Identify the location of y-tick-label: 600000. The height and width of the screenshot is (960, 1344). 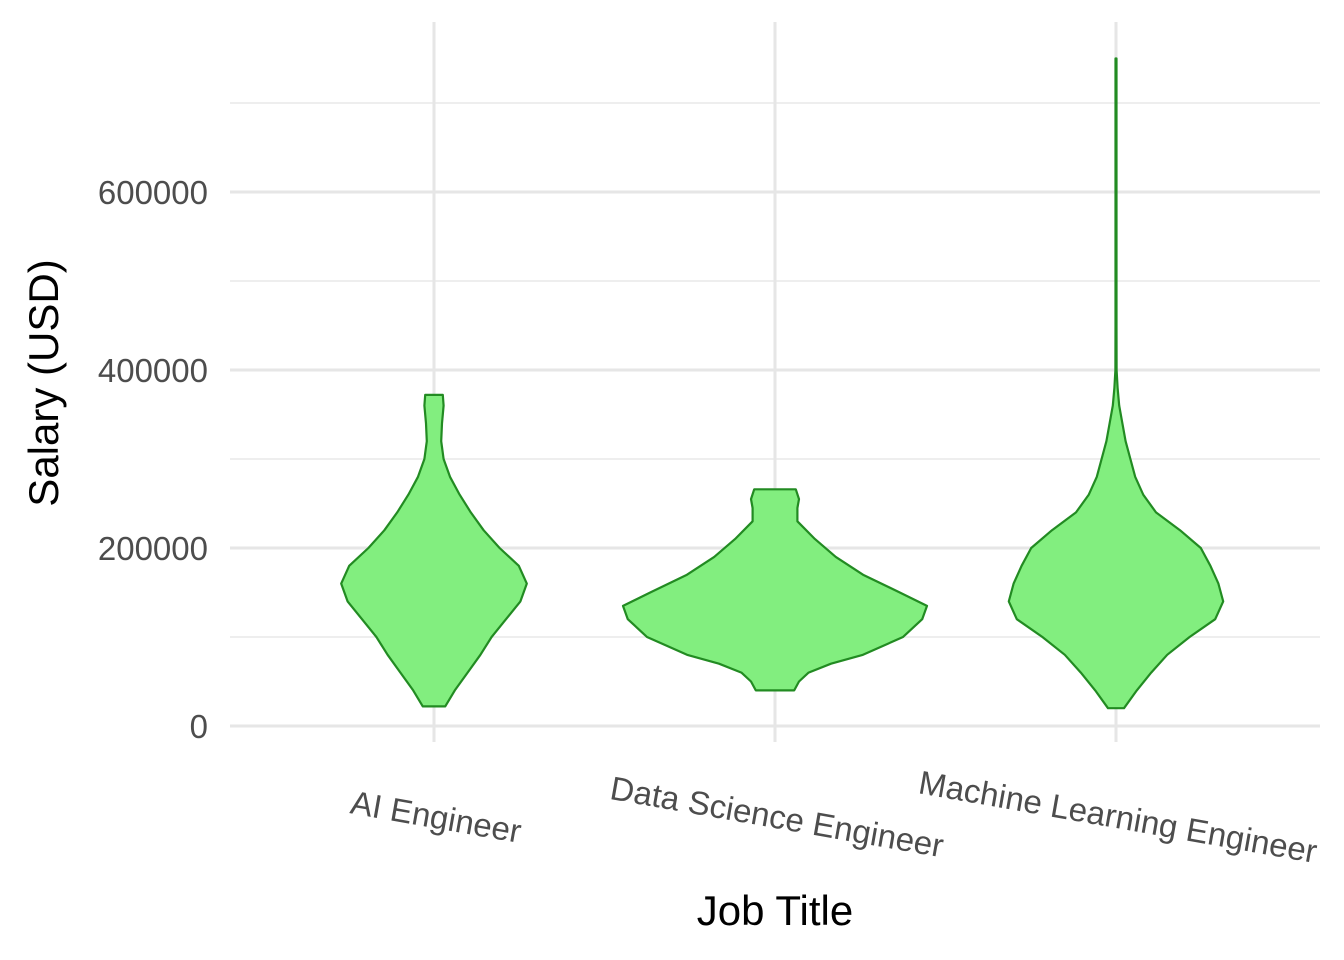
(153, 192).